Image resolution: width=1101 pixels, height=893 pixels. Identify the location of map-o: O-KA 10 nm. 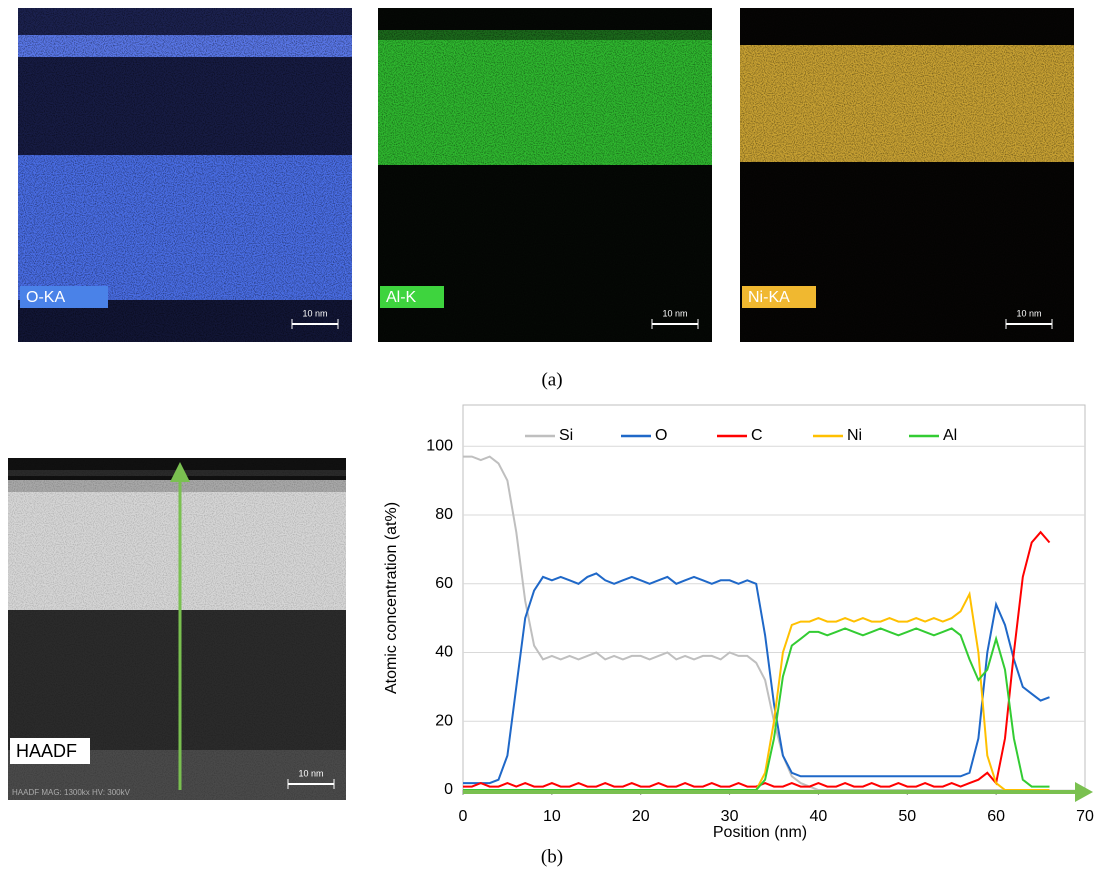
(185, 175).